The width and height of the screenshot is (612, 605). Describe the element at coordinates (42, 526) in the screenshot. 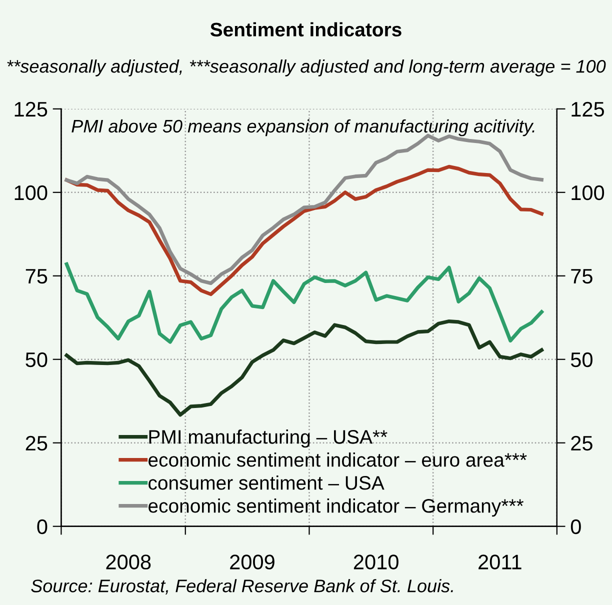

I see `y-tick-label: 0` at that location.